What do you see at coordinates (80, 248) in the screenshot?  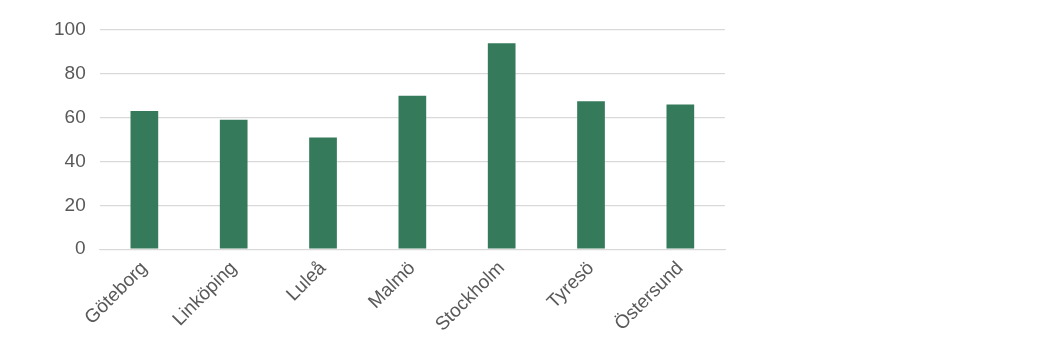 I see `y-tick-label: 0` at bounding box center [80, 248].